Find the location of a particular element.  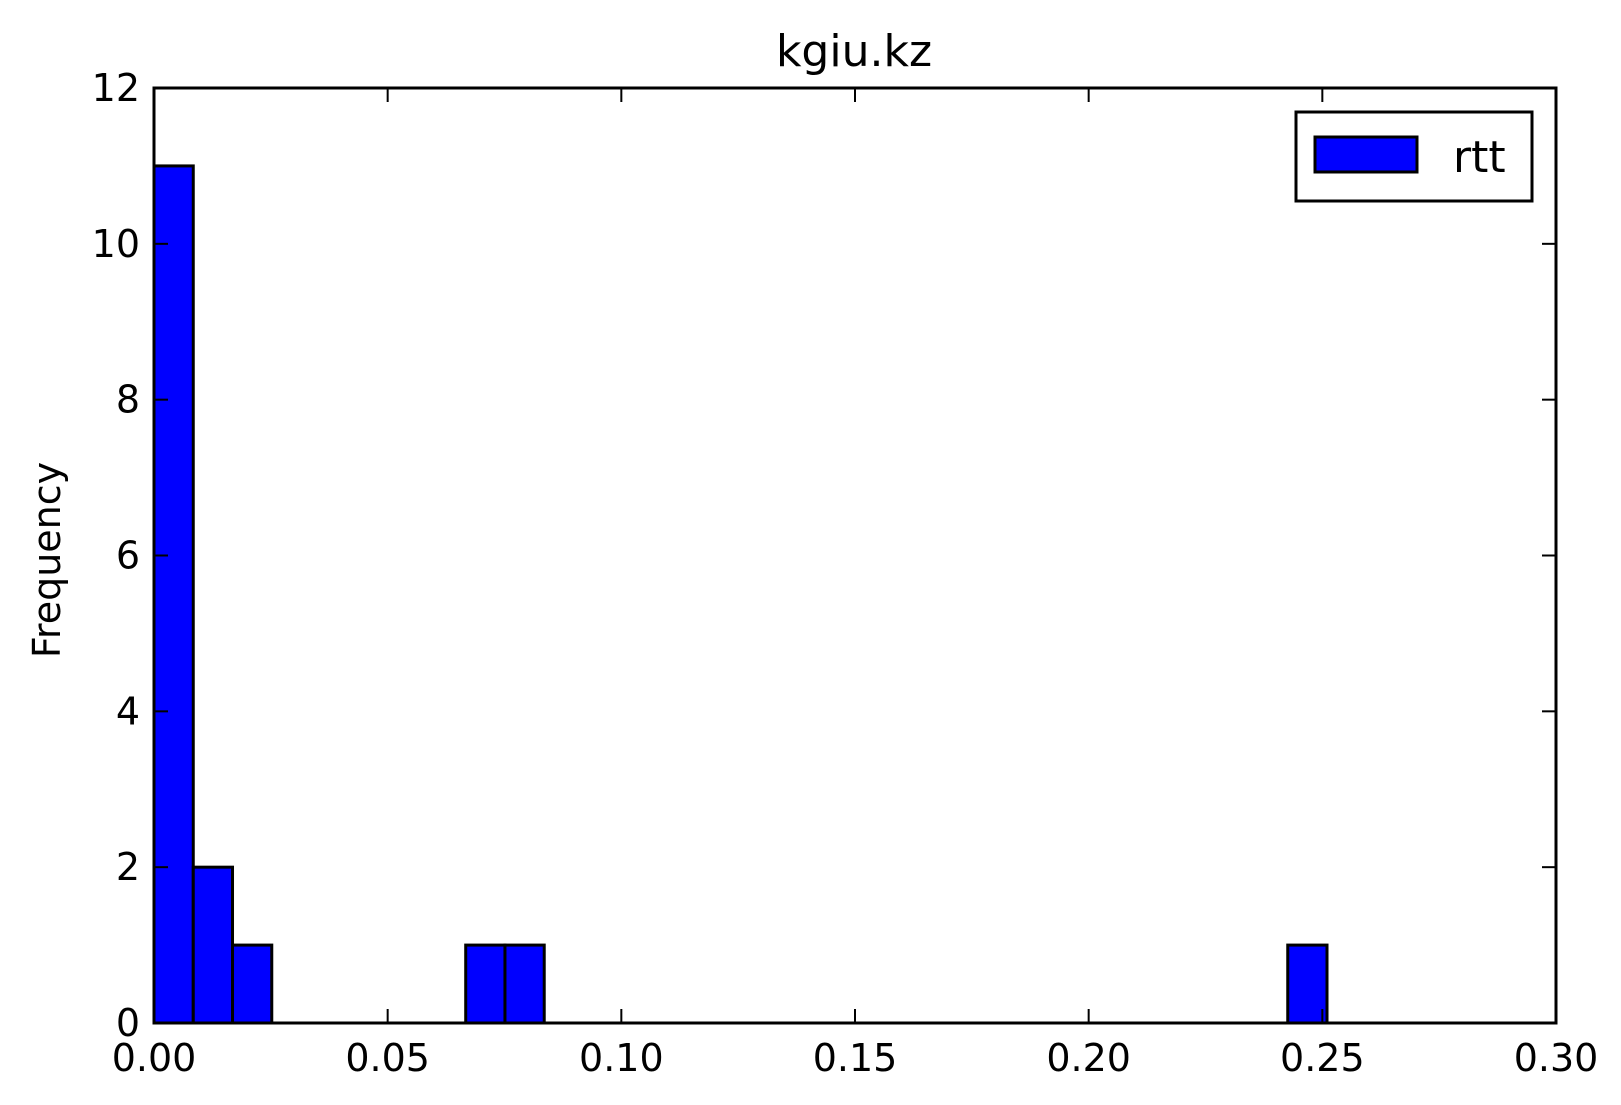

legend: rtt is located at coordinates (1414, 156).